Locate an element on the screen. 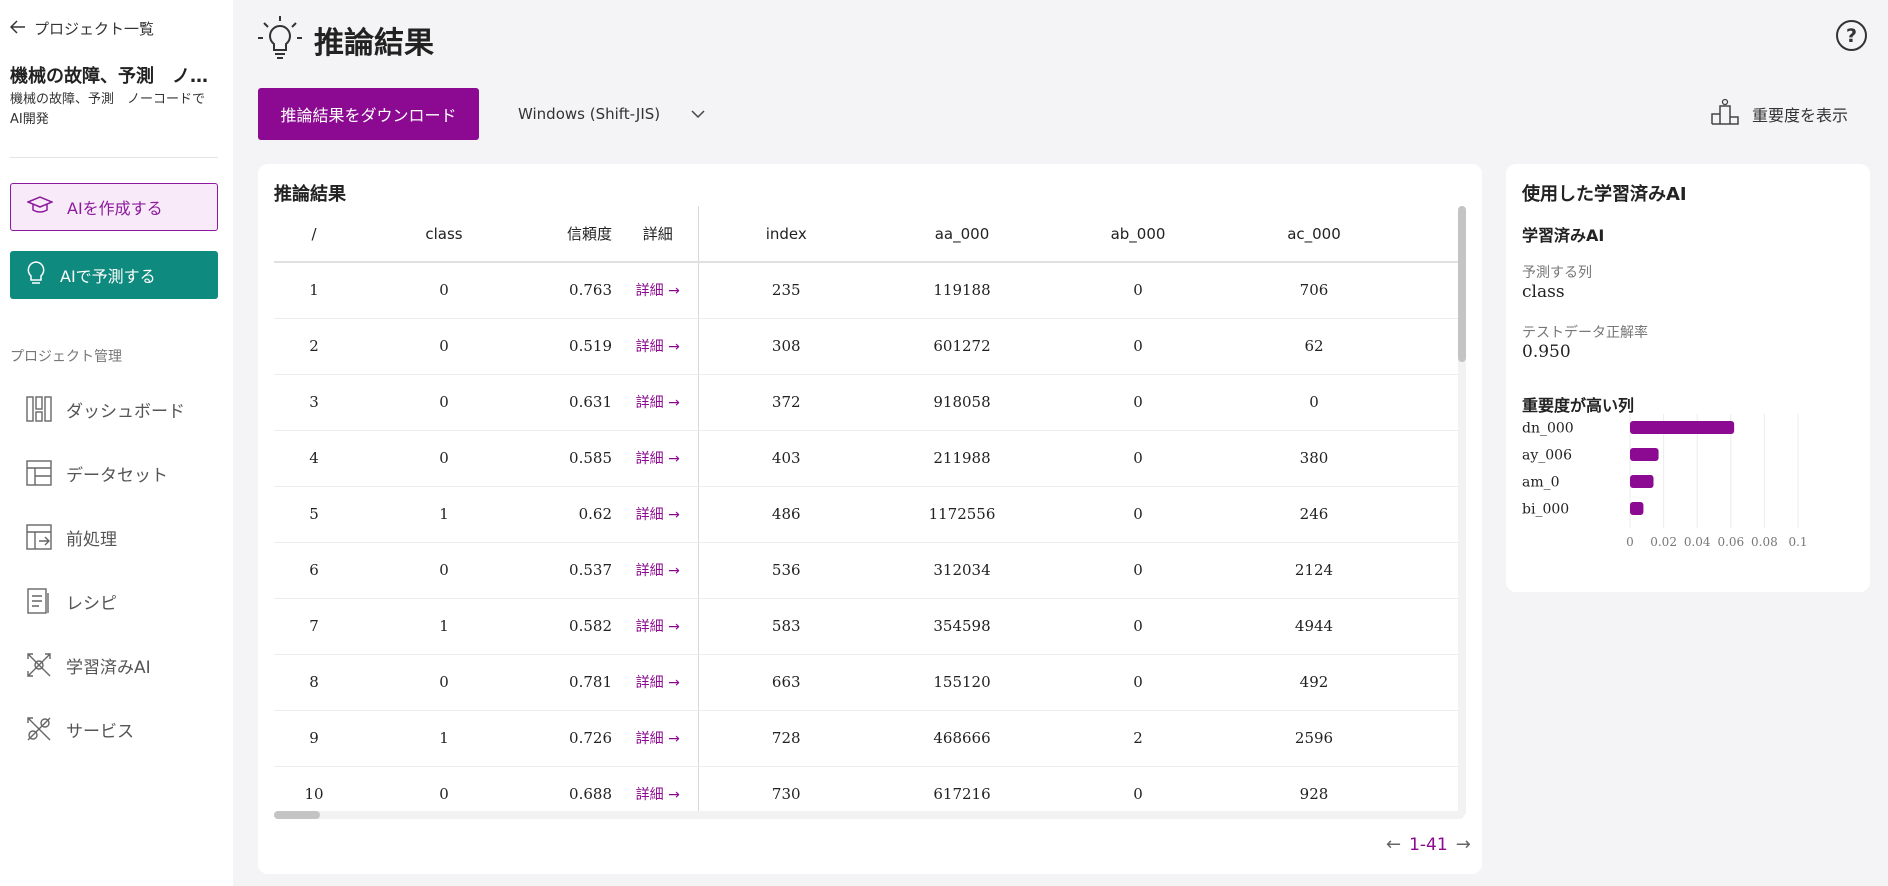 The width and height of the screenshot is (1888, 886). back-to-projects-link: プロジェクト一覧 is located at coordinates (82, 28).